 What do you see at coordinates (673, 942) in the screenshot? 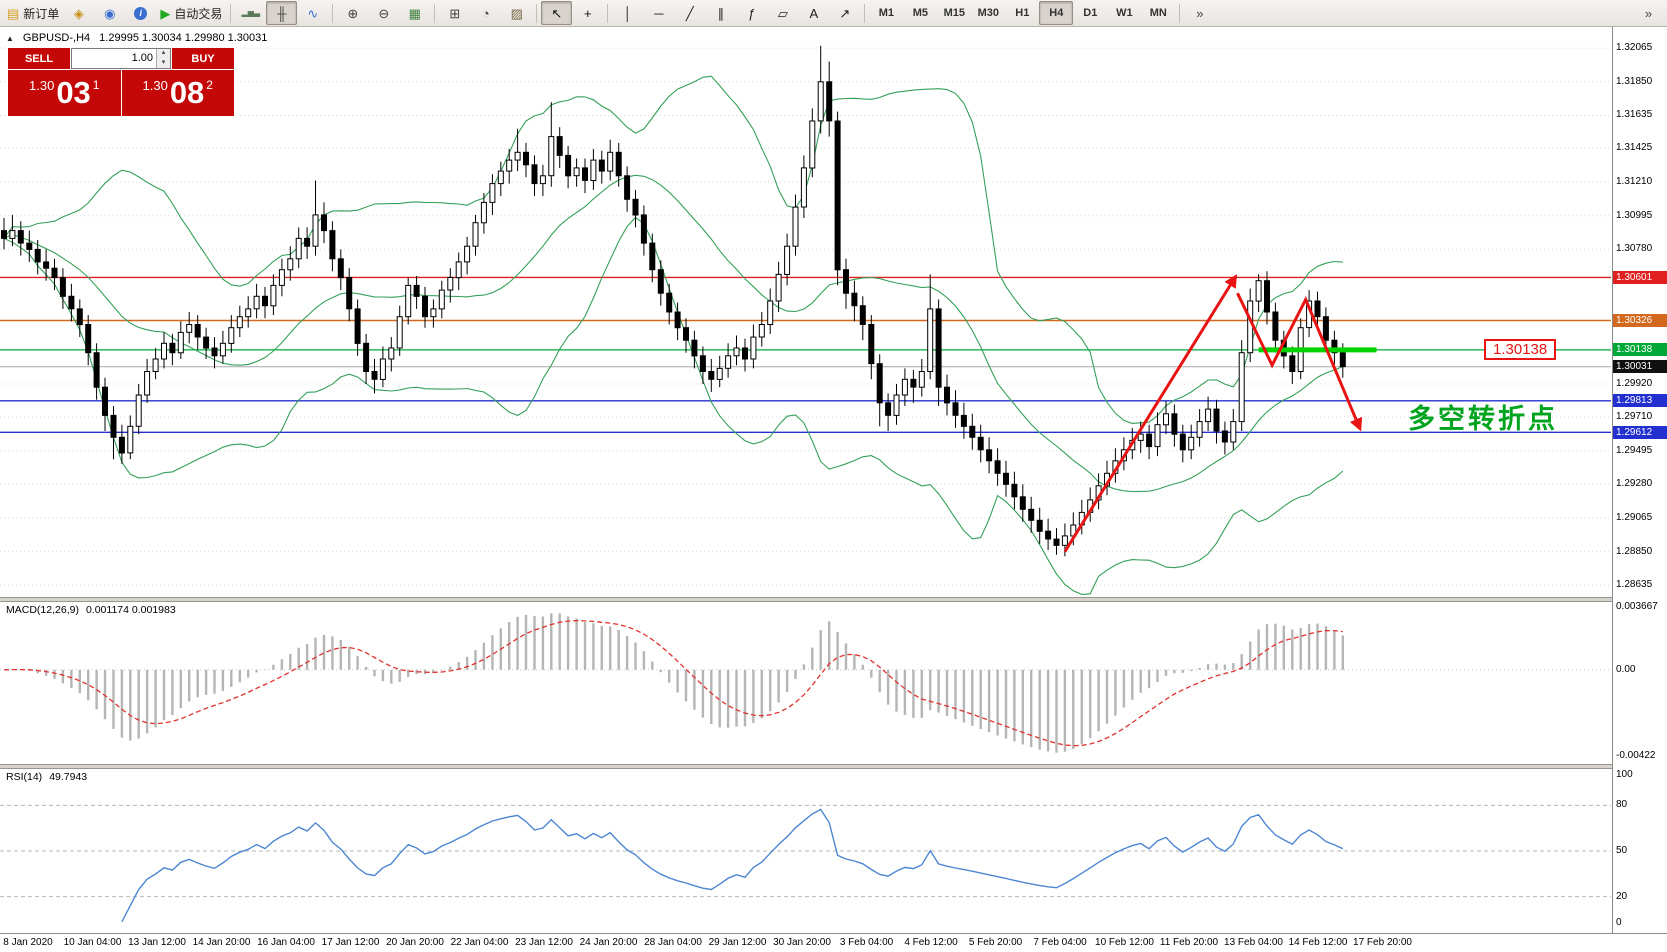
I see `time-axis-label: 28 Jan 04:00` at bounding box center [673, 942].